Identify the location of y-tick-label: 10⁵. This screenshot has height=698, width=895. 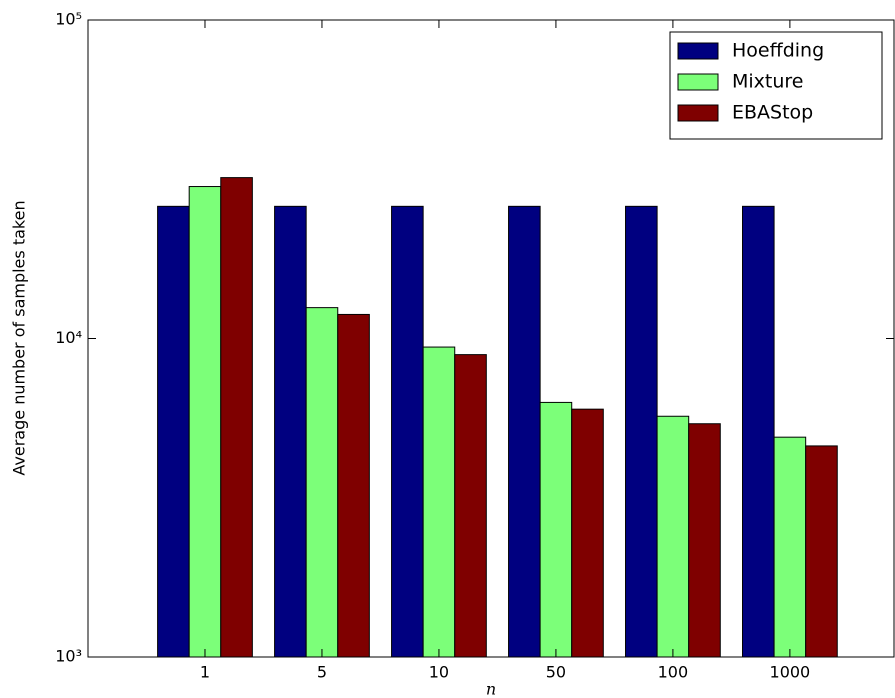
(68, 19).